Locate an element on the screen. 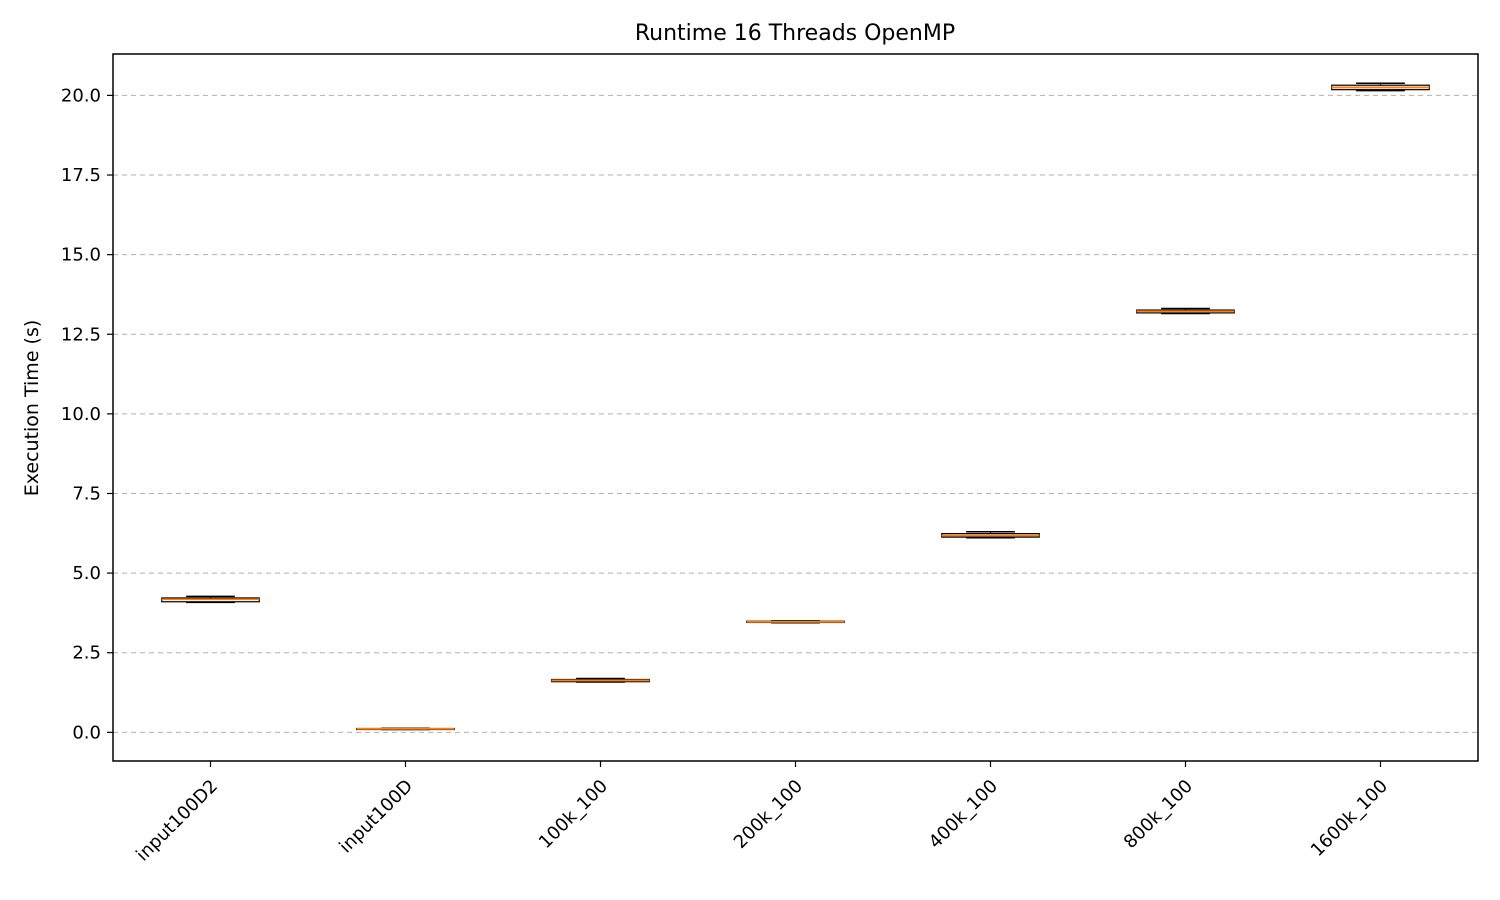 This screenshot has height=900, width=1500. y-tick-label: 15.0 is located at coordinates (81, 255).